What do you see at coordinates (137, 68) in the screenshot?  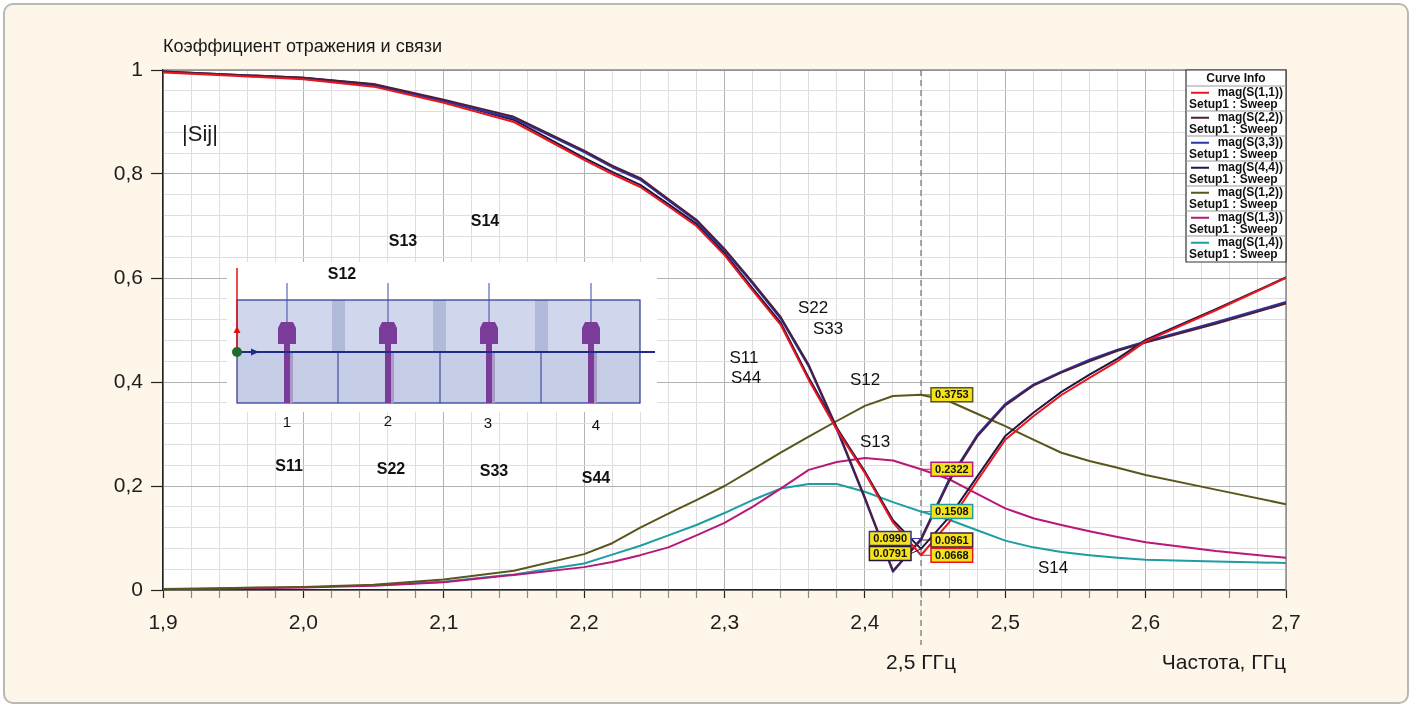 I see `y-tick-label: 1` at bounding box center [137, 68].